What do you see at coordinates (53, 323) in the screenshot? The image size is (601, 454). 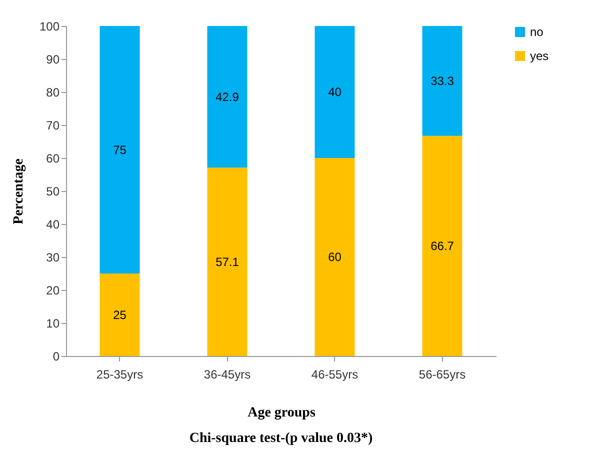 I see `y-tick-label: 10` at bounding box center [53, 323].